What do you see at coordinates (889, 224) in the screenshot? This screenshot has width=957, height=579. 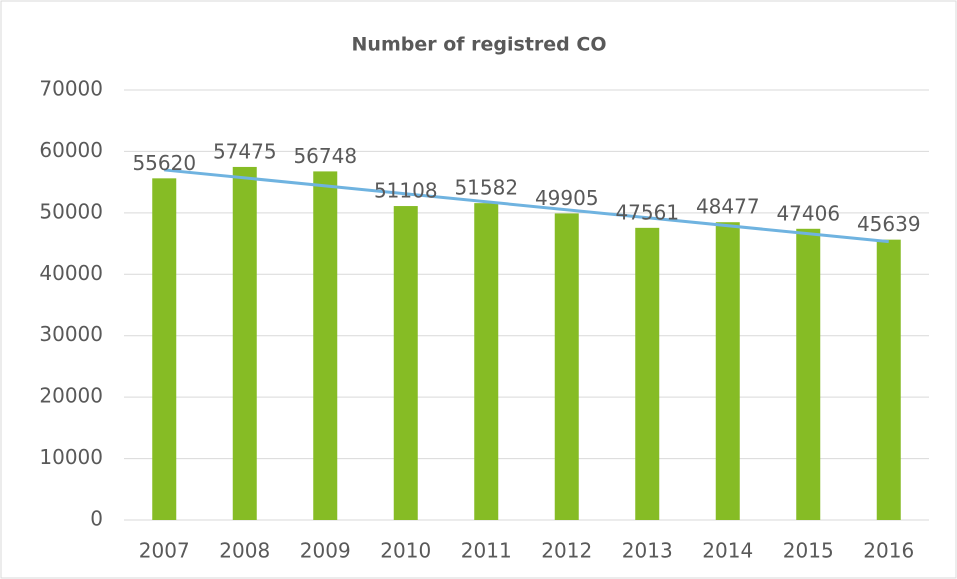 I see `data-label: 45639` at bounding box center [889, 224].